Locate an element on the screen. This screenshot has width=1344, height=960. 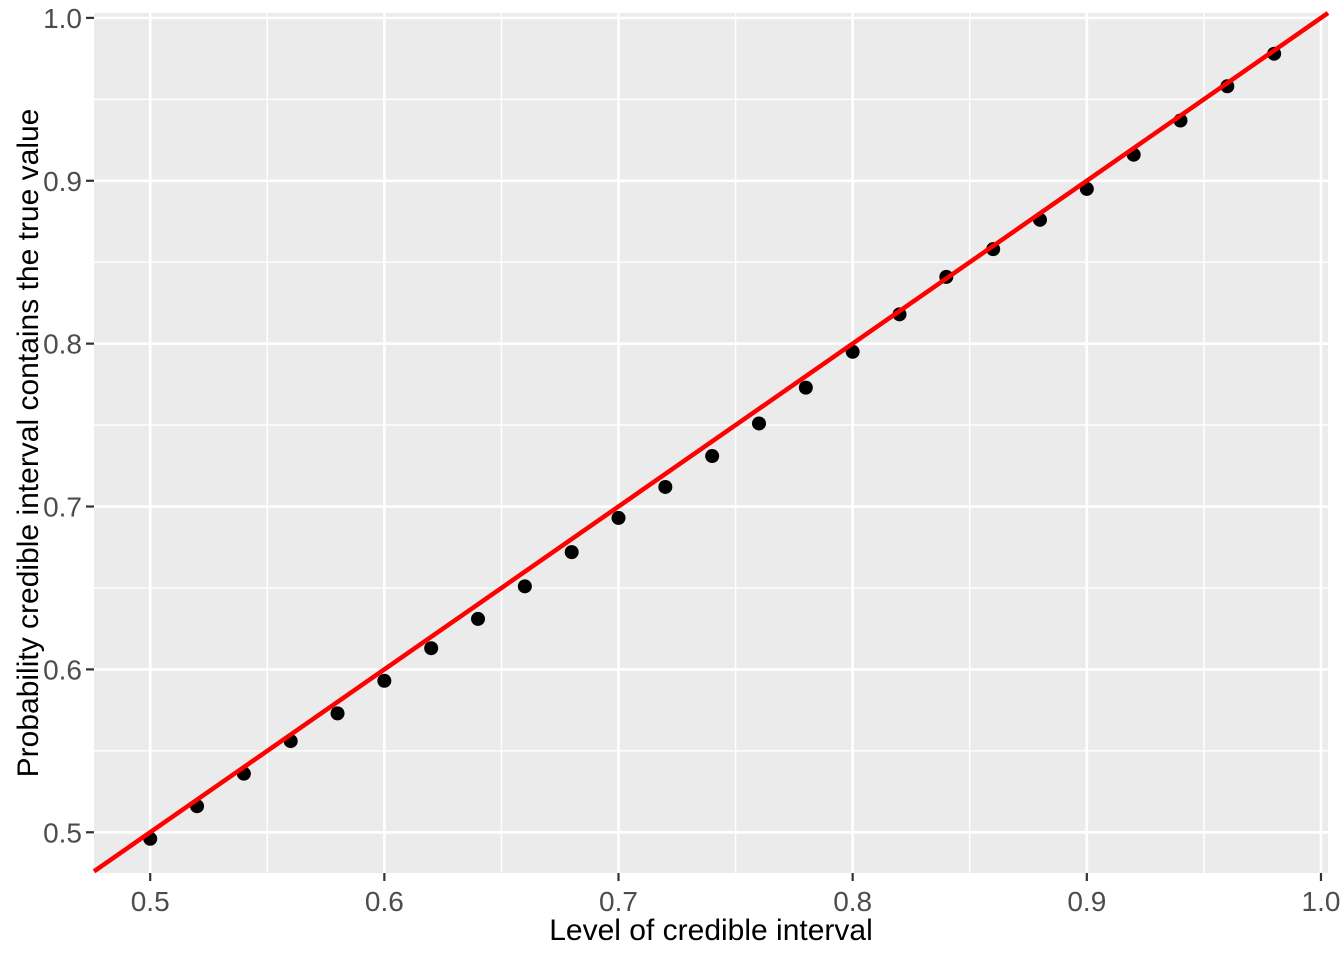
y-tick-label: 0.6 is located at coordinates (62, 669).